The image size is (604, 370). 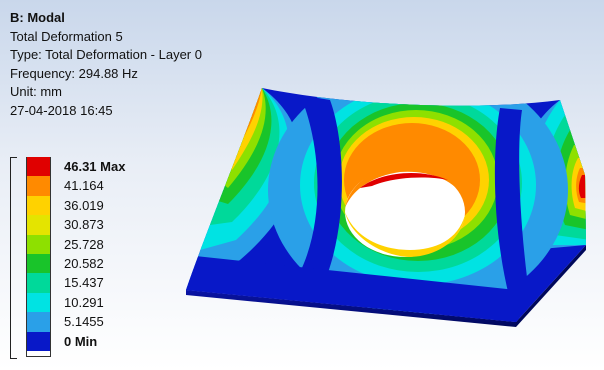 I want to click on legend-swatch-bottom, so click(x=38, y=354).